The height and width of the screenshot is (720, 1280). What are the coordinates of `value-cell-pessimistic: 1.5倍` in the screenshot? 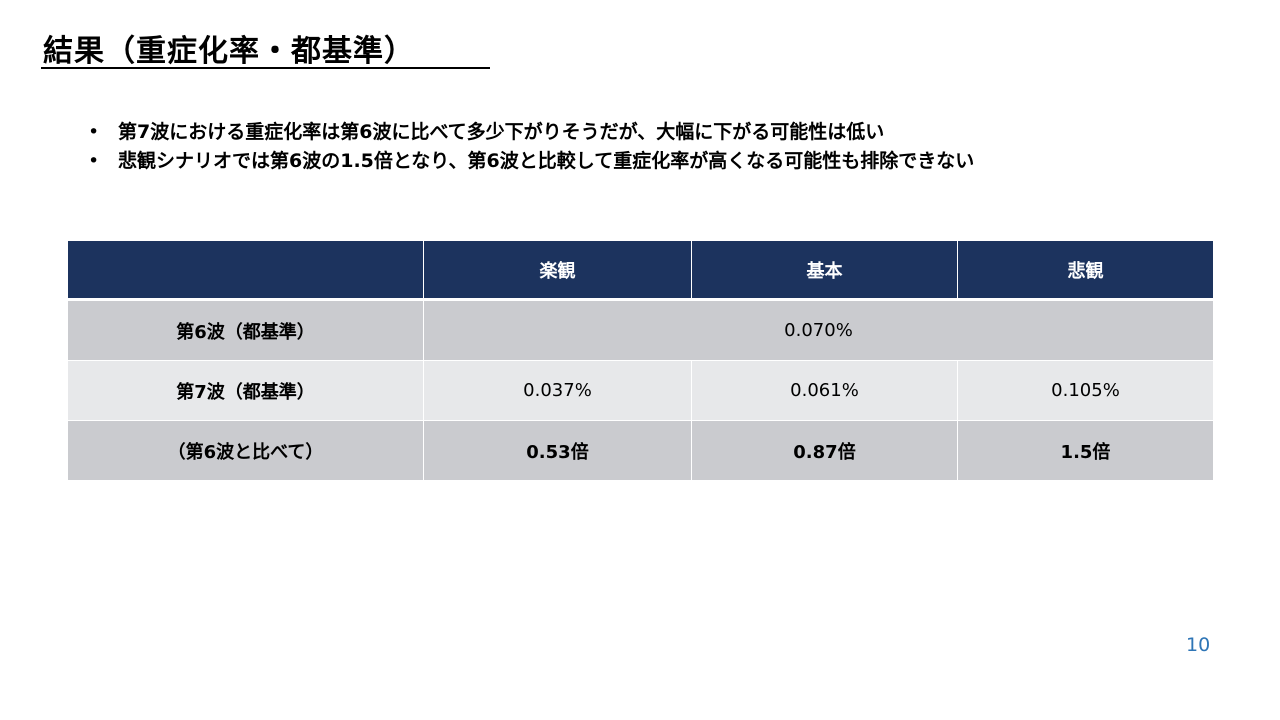 It's located at (1085, 450).